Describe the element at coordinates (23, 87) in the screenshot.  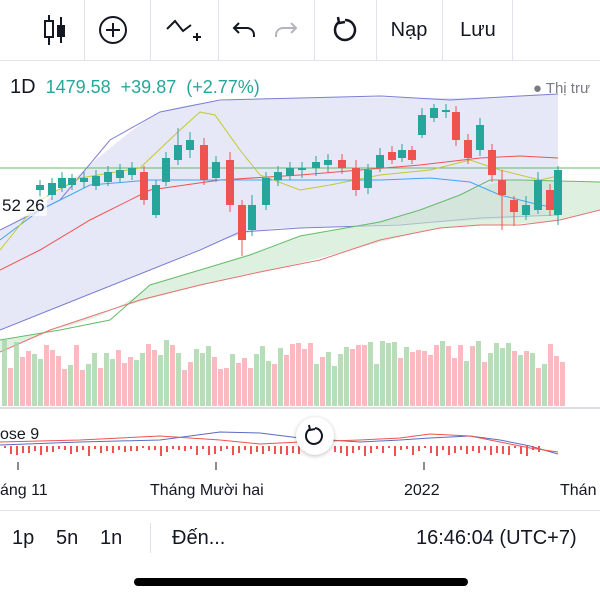
I see `interval-label: 1D` at that location.